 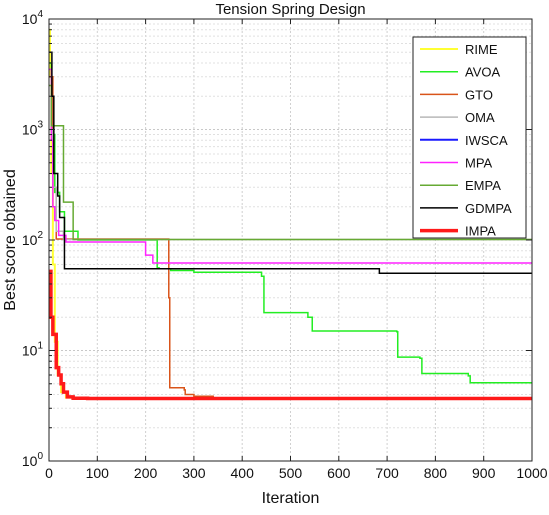 What do you see at coordinates (49, 473) in the screenshot?
I see `x-tick-label: 0` at bounding box center [49, 473].